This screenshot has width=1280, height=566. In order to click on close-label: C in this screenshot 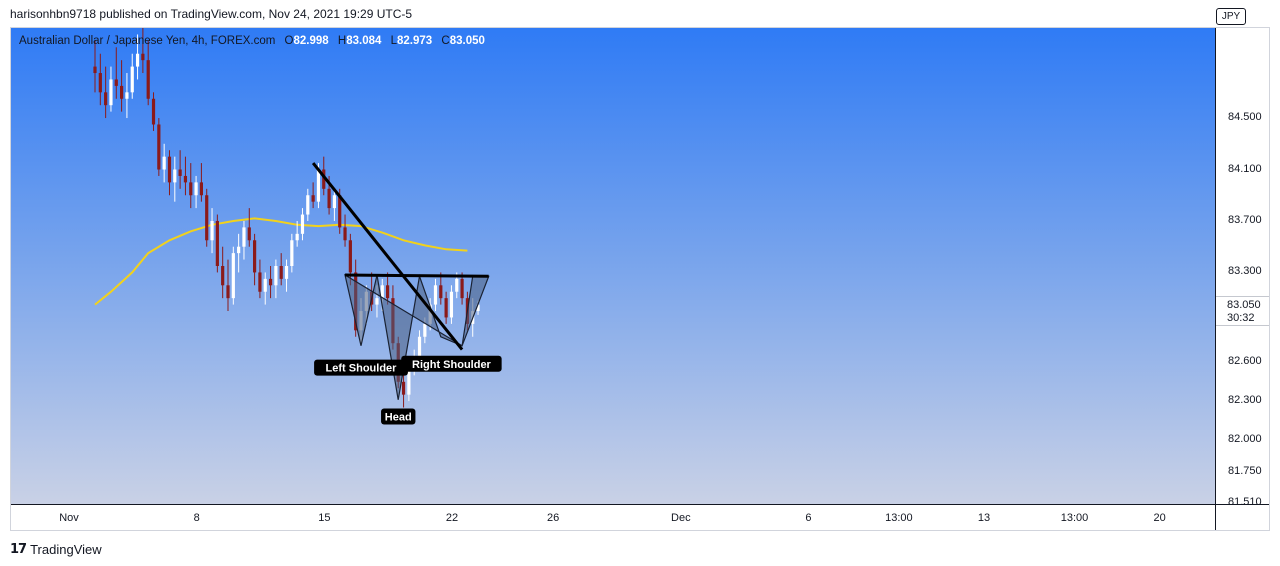, I will do `click(445, 41)`.